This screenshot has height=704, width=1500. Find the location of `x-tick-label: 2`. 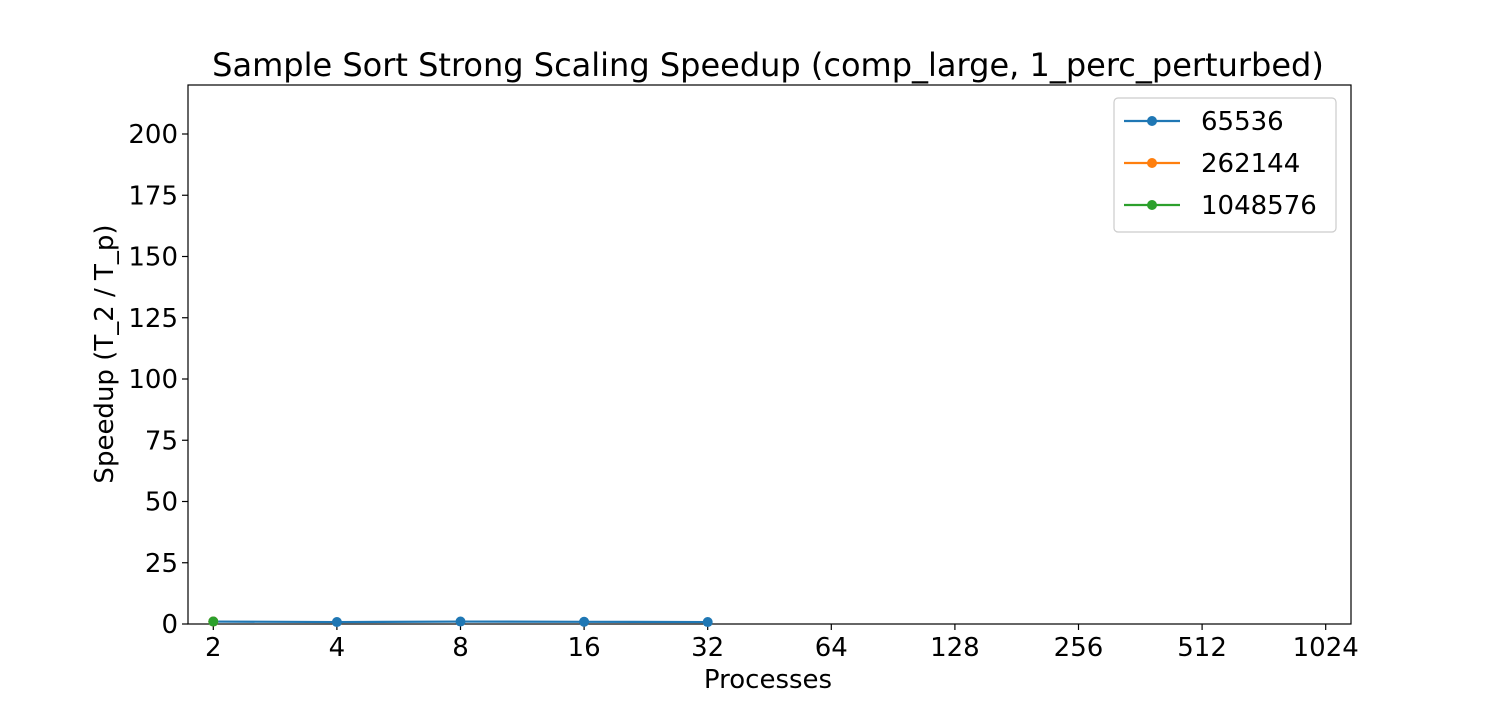

x-tick-label: 2 is located at coordinates (213, 648).